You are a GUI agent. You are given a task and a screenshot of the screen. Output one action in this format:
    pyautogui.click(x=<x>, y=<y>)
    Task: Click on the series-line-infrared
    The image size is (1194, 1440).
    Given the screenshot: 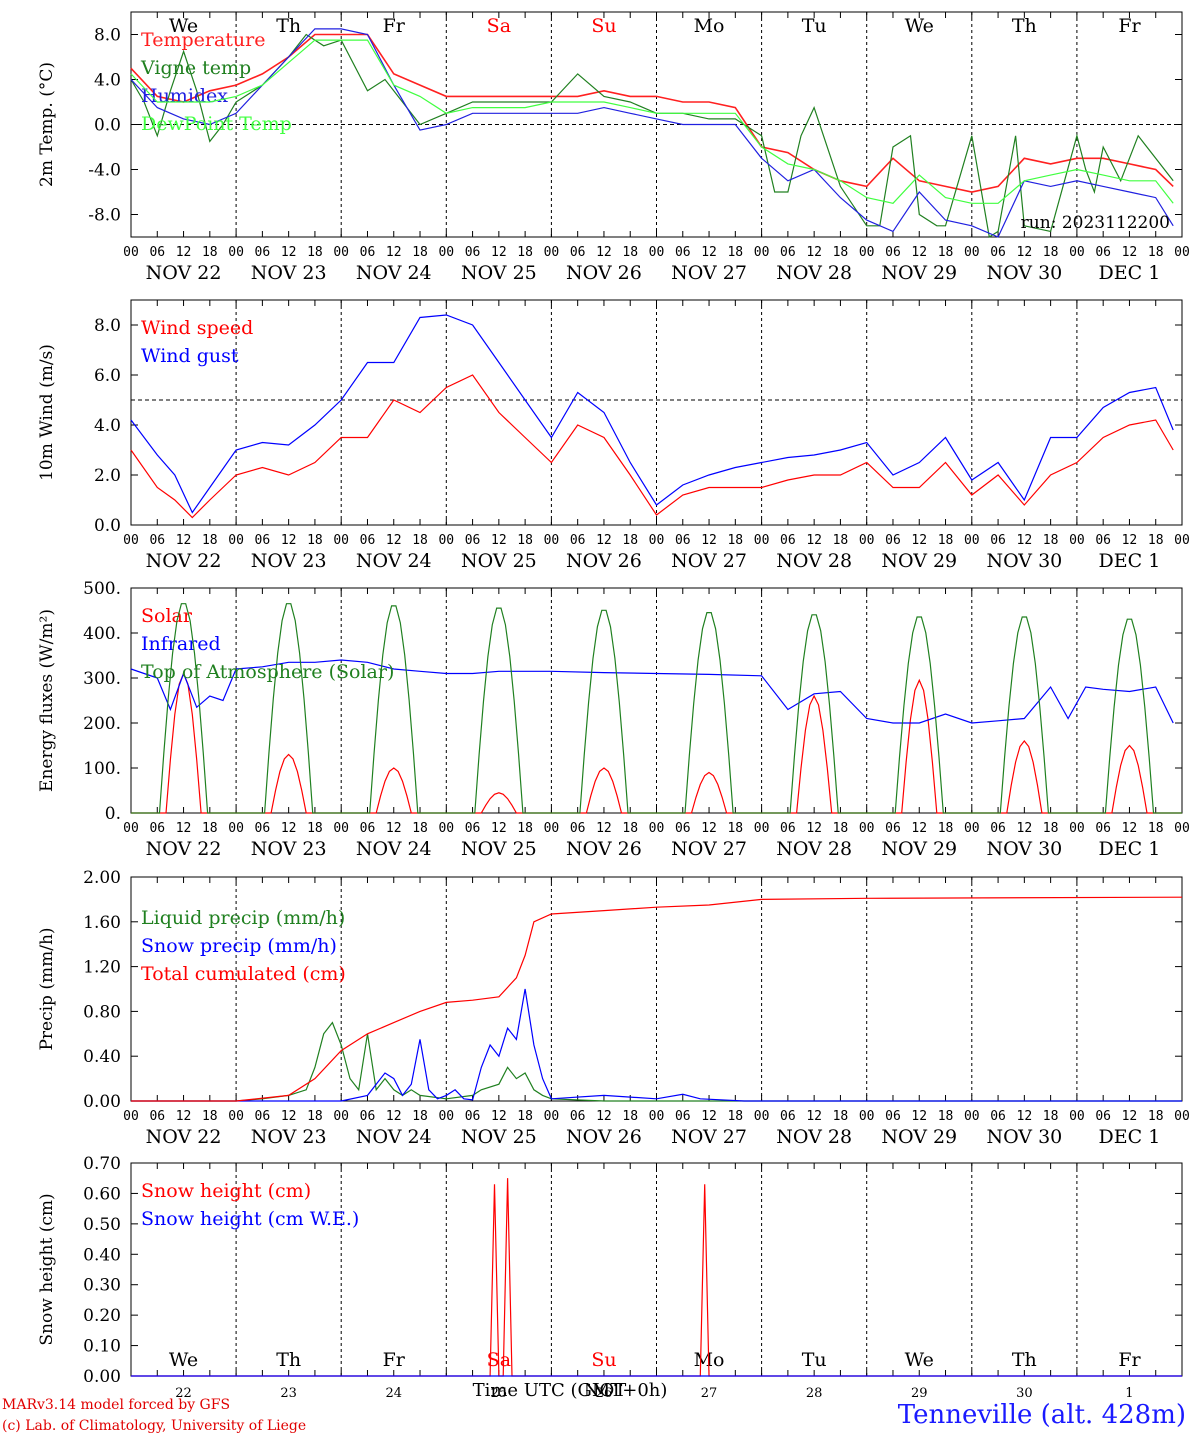 What is the action you would take?
    pyautogui.click(x=652, y=691)
    